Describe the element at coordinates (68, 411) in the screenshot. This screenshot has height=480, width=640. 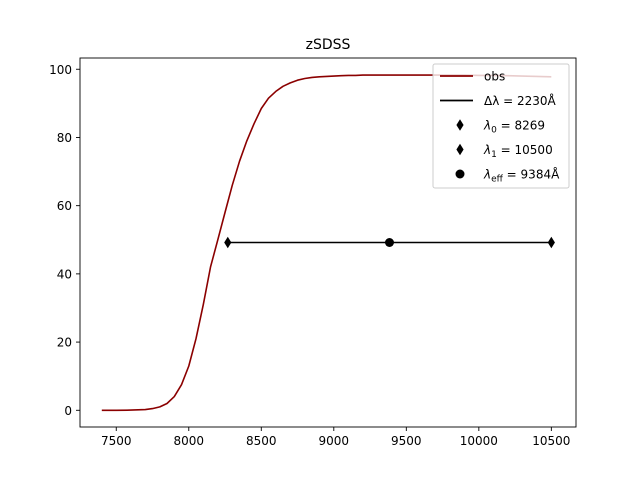
I see `y-tick-label: 0` at that location.